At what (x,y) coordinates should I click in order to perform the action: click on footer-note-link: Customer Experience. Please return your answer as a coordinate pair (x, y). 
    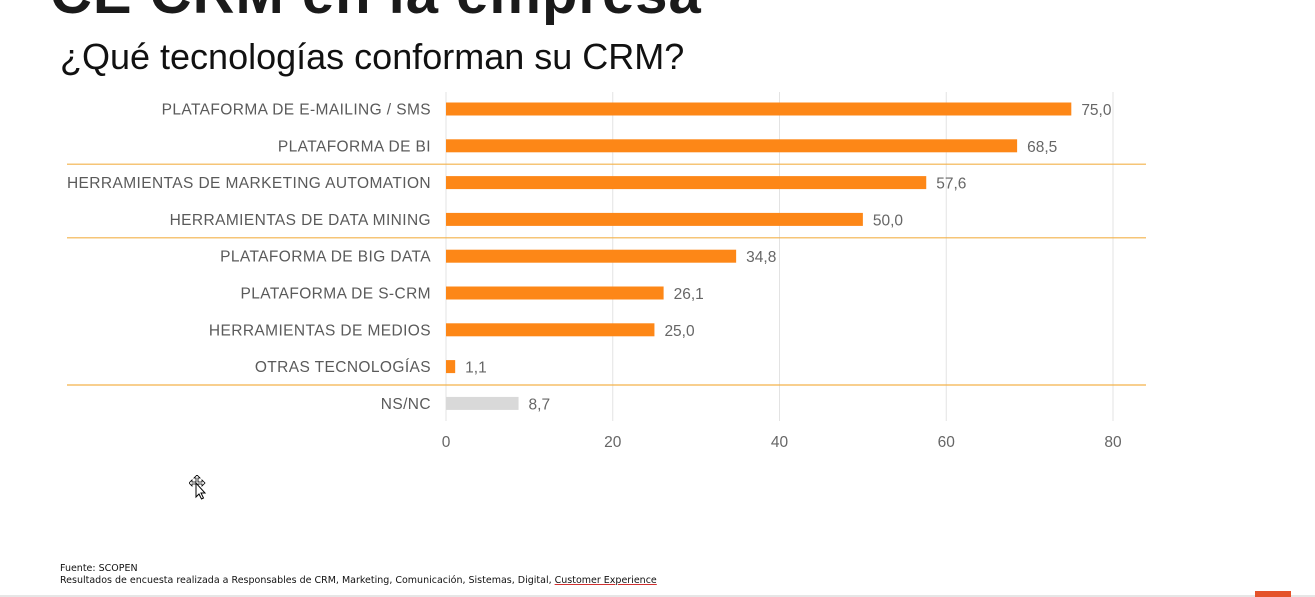
    Looking at the image, I should click on (605, 580).